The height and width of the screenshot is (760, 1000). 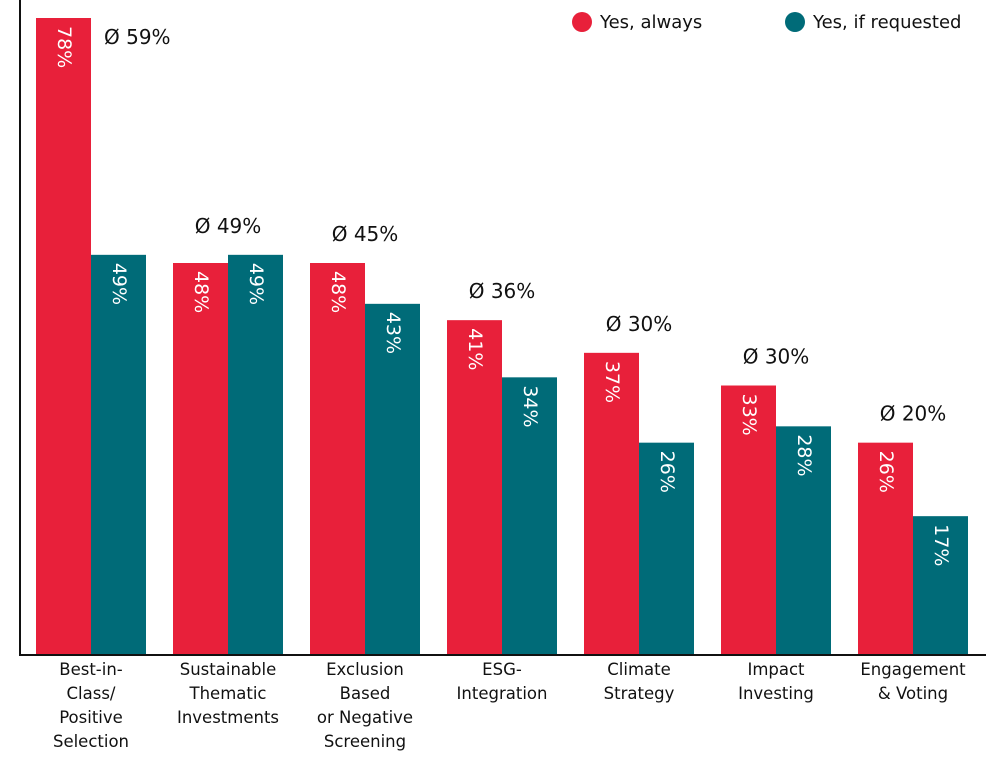 What do you see at coordinates (804, 455) in the screenshot?
I see `value-label: 28%` at bounding box center [804, 455].